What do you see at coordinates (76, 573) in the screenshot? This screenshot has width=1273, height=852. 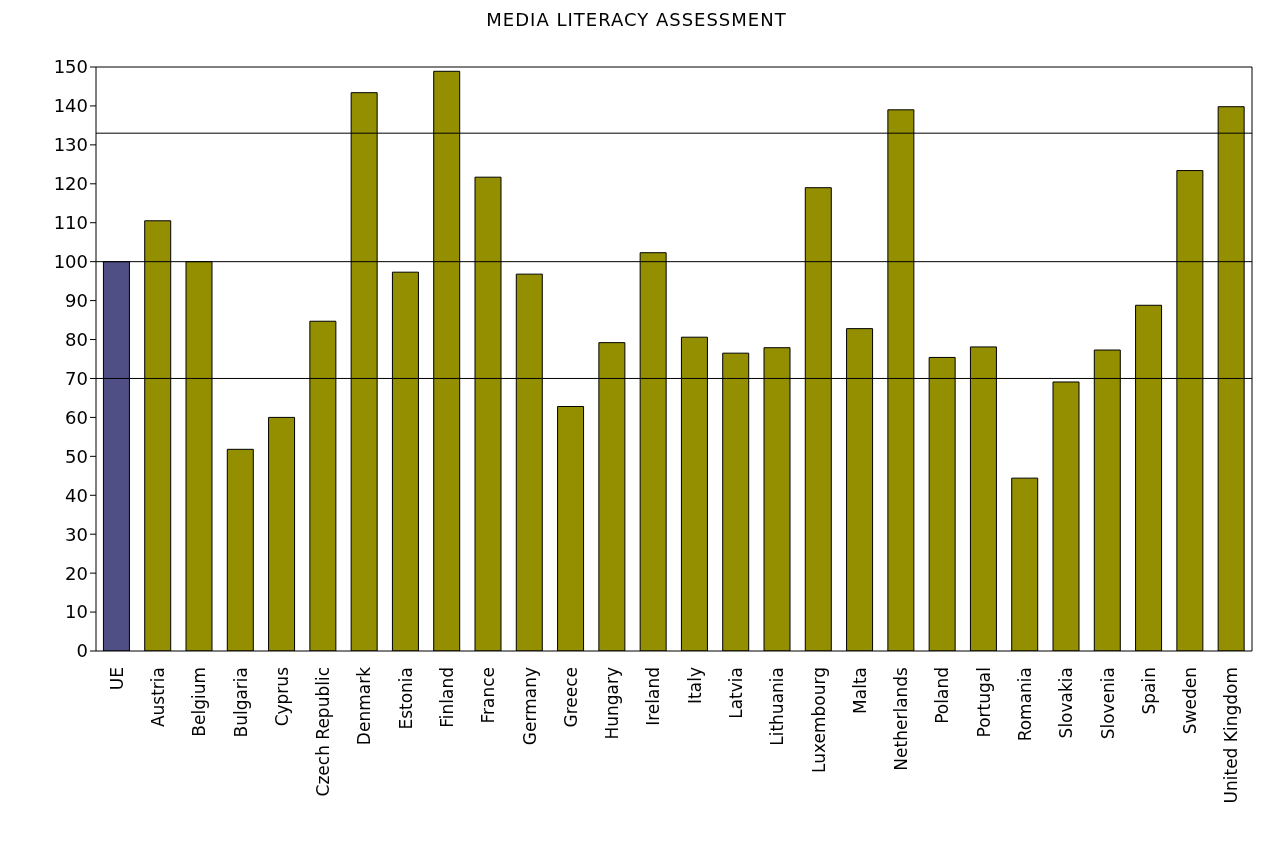 I see `y-tick-label: 20` at bounding box center [76, 573].